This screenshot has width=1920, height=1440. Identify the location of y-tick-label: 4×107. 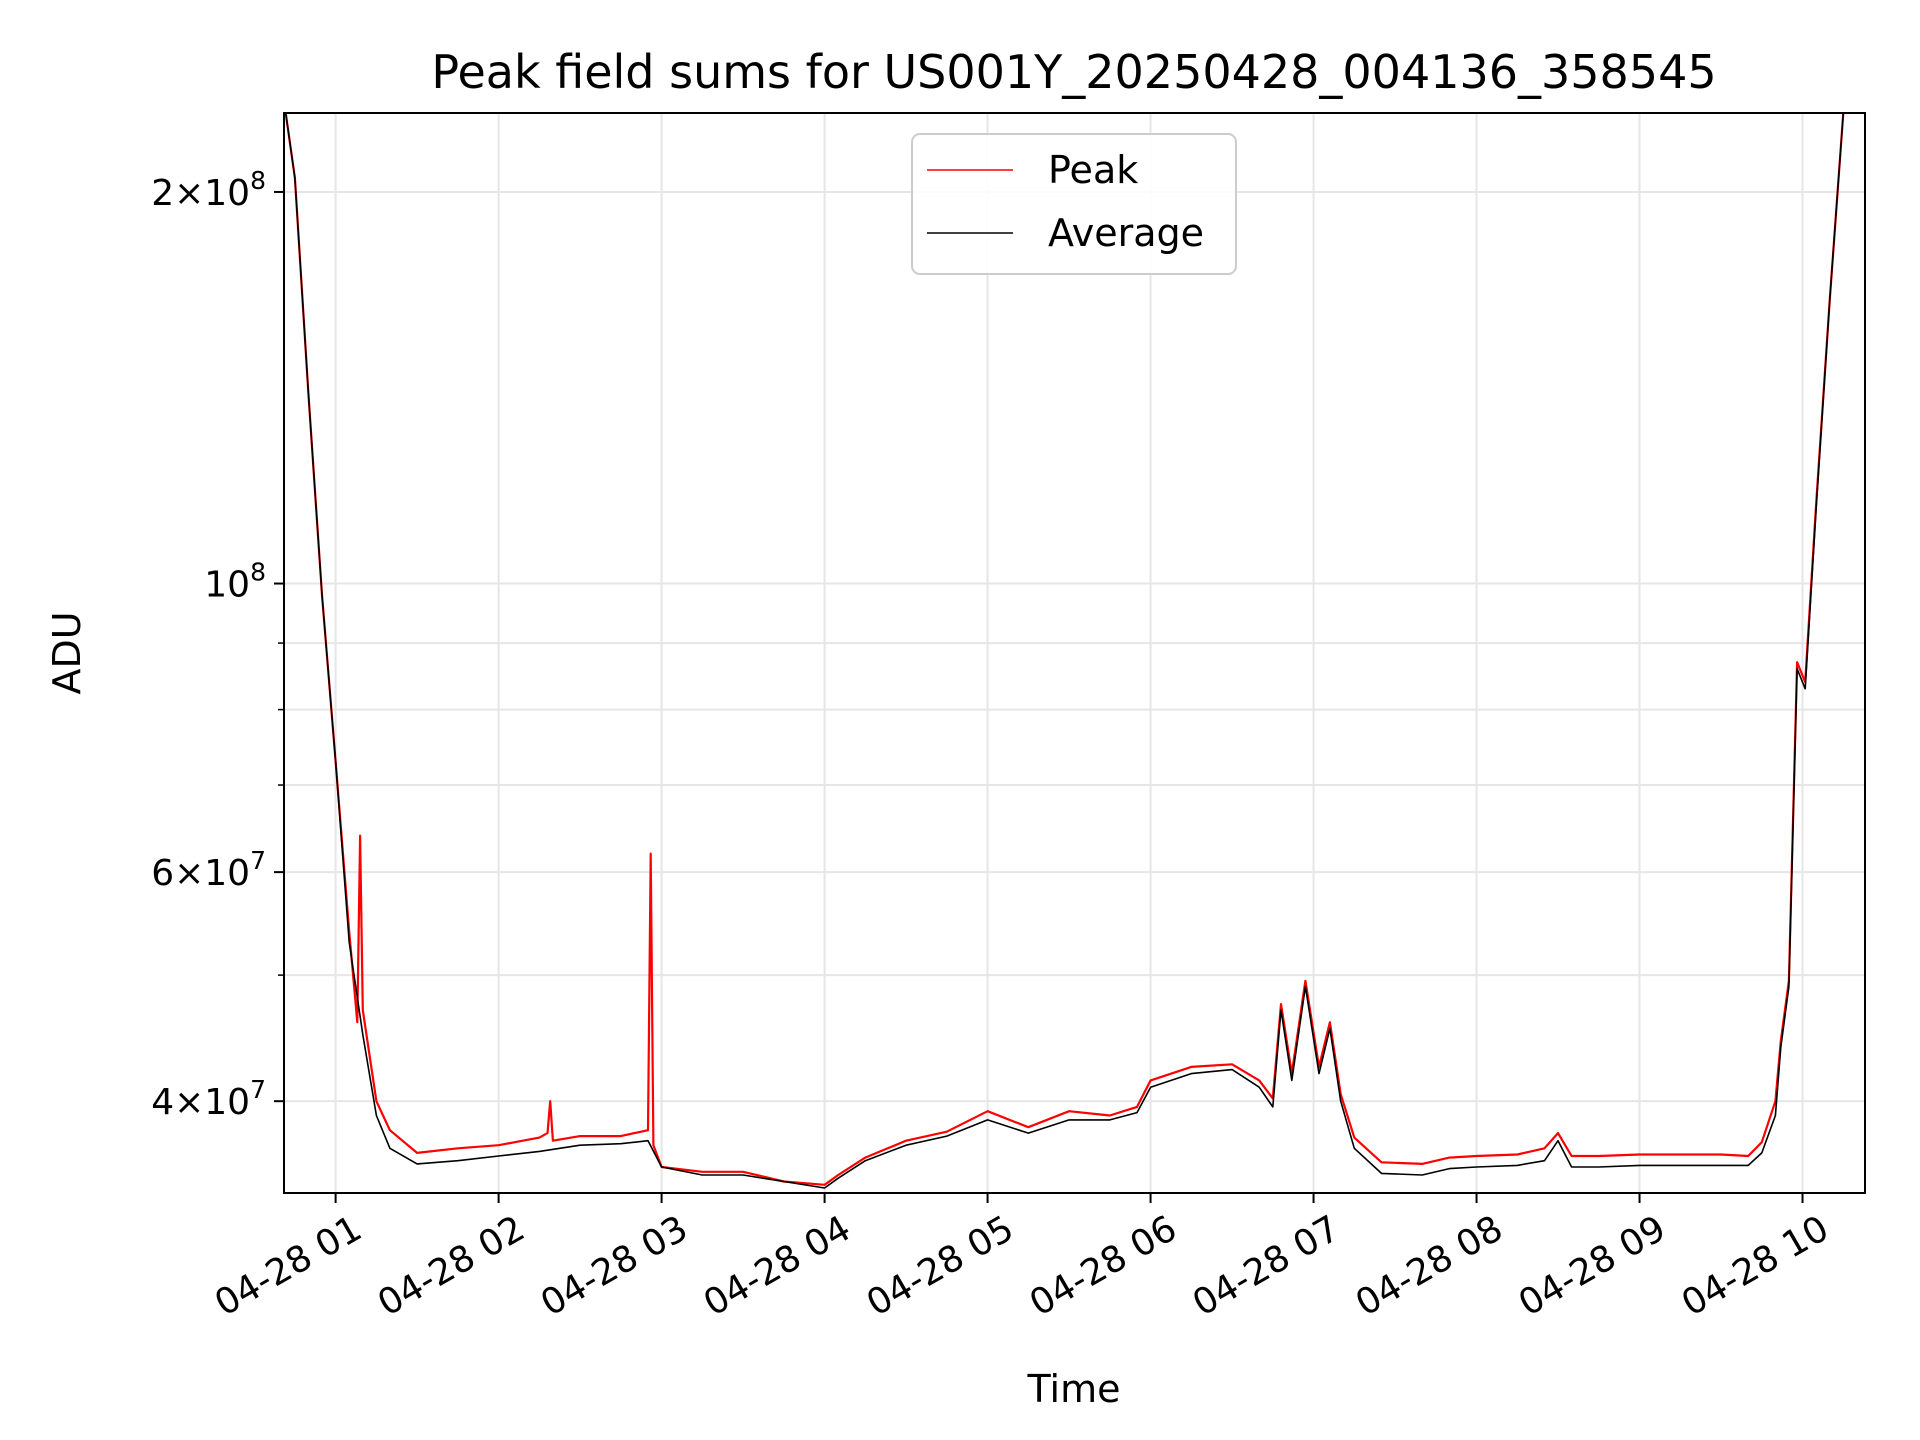
(208, 1099).